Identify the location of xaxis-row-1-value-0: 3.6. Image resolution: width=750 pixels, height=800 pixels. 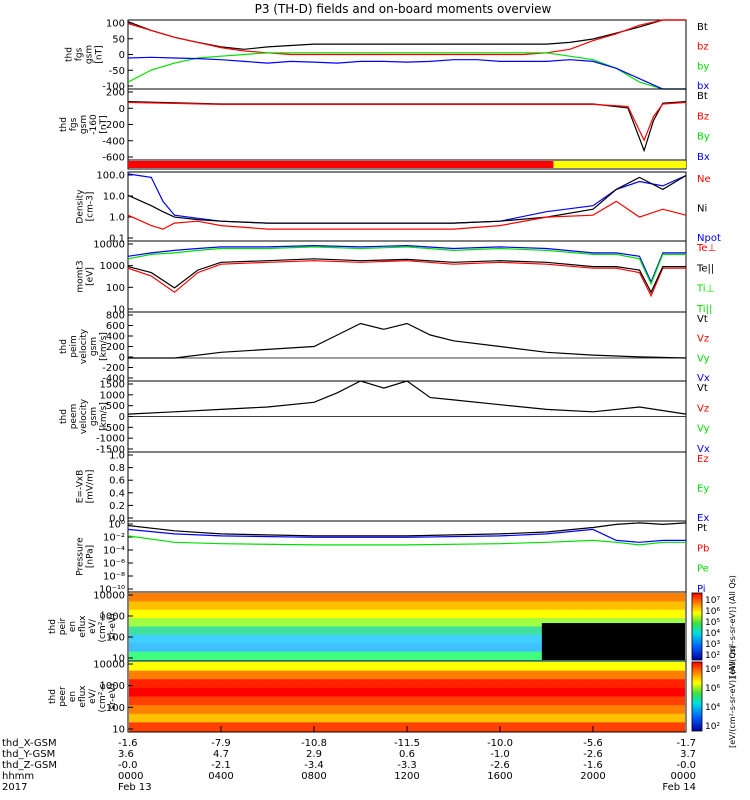
(126, 754).